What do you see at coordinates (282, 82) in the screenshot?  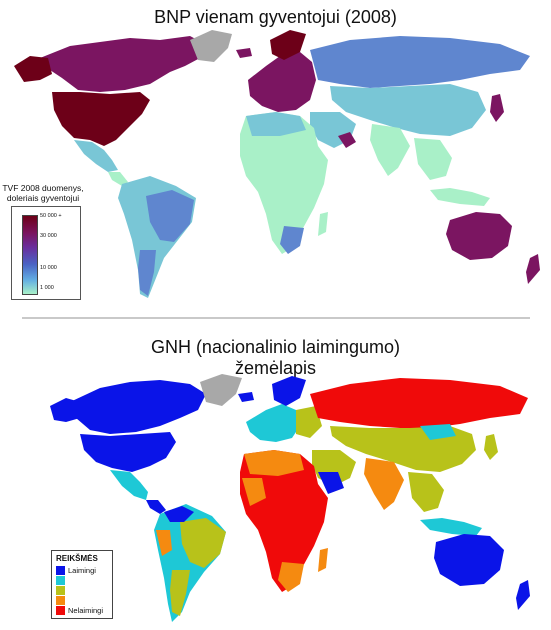 I see `europe-region` at bounding box center [282, 82].